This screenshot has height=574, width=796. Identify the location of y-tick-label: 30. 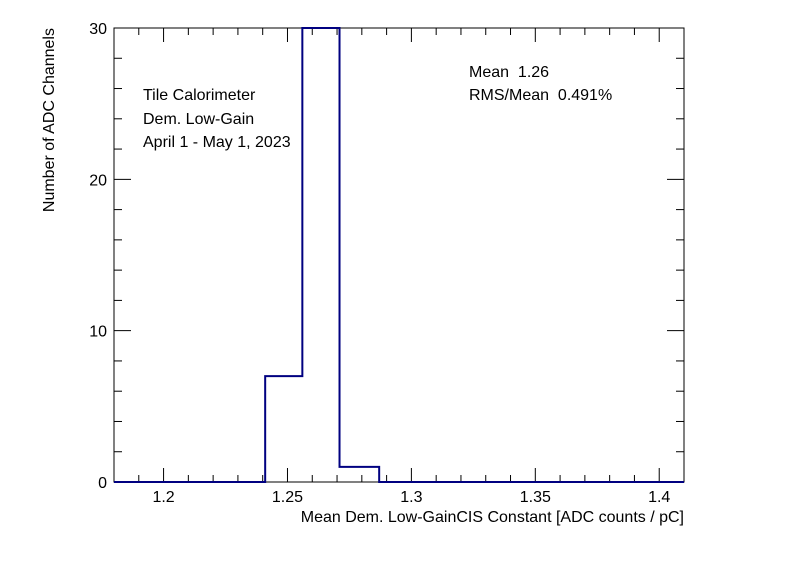
(98, 29).